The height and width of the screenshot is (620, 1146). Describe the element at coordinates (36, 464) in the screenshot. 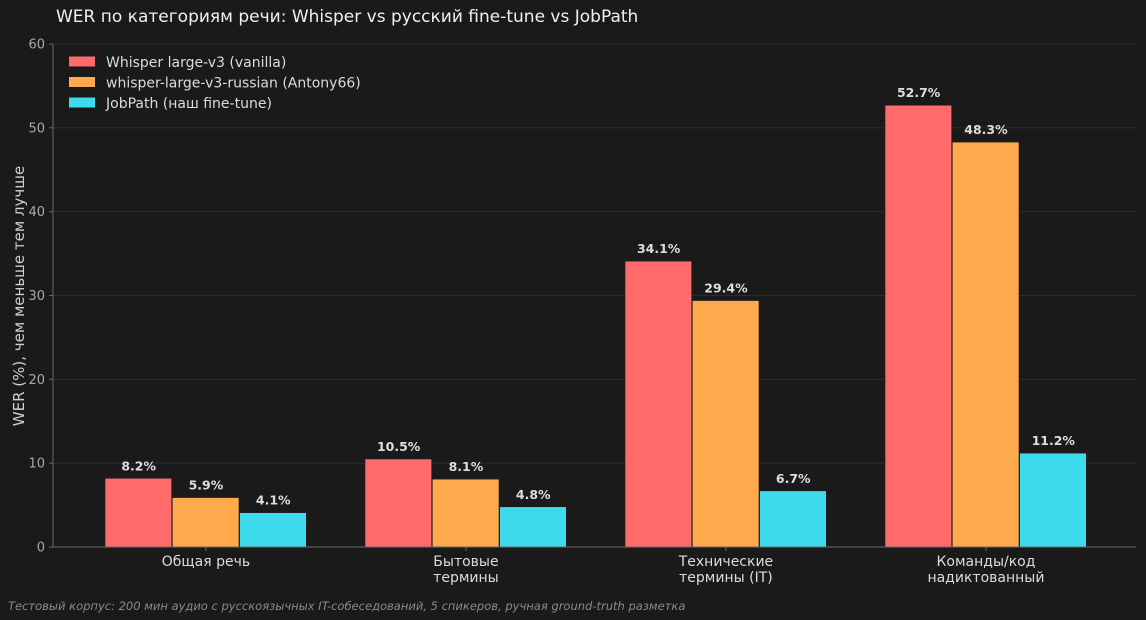

I see `y-tick-label: 10` at that location.